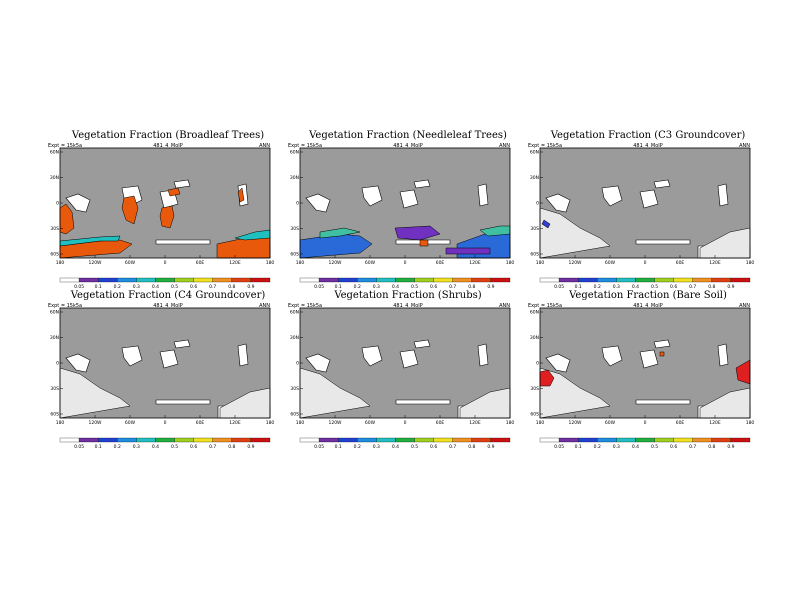 The width and height of the screenshot is (800, 600). What do you see at coordinates (475, 263) in the screenshot?
I see `x-tick-label: 120E` at bounding box center [475, 263].